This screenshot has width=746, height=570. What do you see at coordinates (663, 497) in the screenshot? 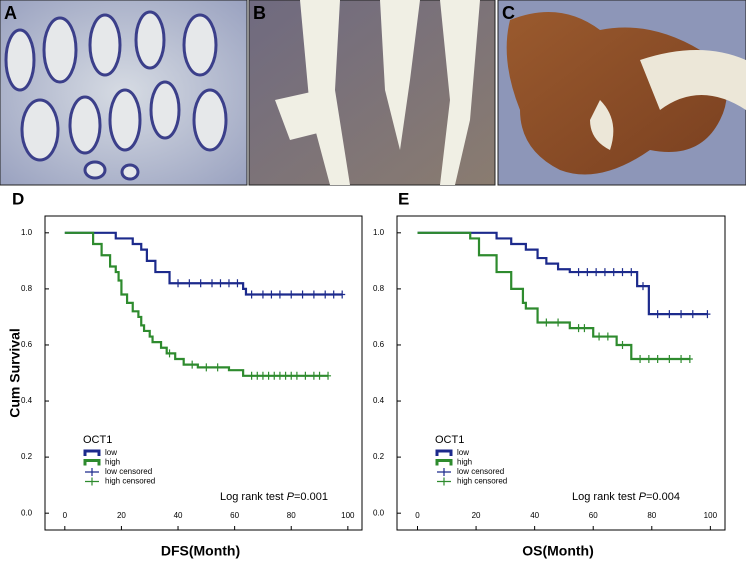
I see `annotation-part: =0.004` at bounding box center [663, 497].